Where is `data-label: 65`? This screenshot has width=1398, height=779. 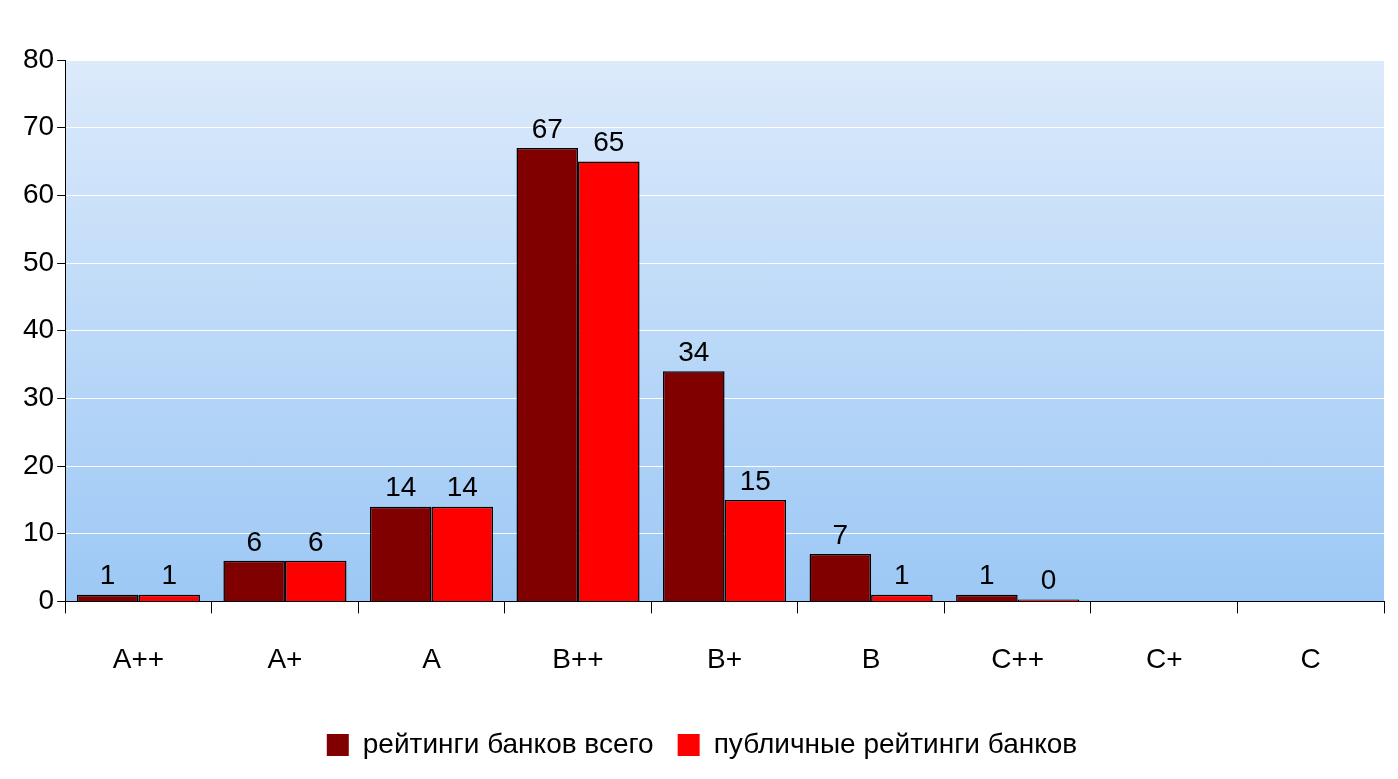
data-label: 65 is located at coordinates (609, 142).